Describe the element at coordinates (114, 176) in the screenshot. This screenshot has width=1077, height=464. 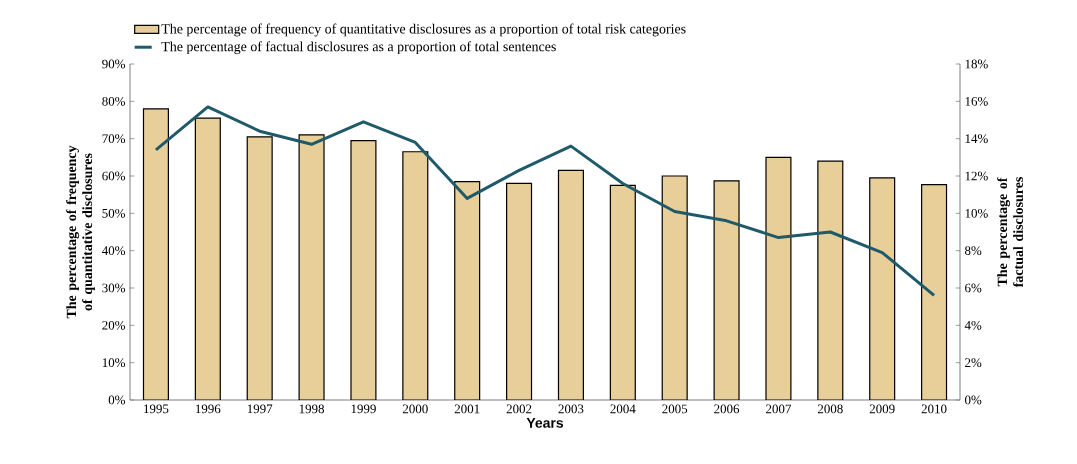
I see `y-tick-label: 60%` at that location.